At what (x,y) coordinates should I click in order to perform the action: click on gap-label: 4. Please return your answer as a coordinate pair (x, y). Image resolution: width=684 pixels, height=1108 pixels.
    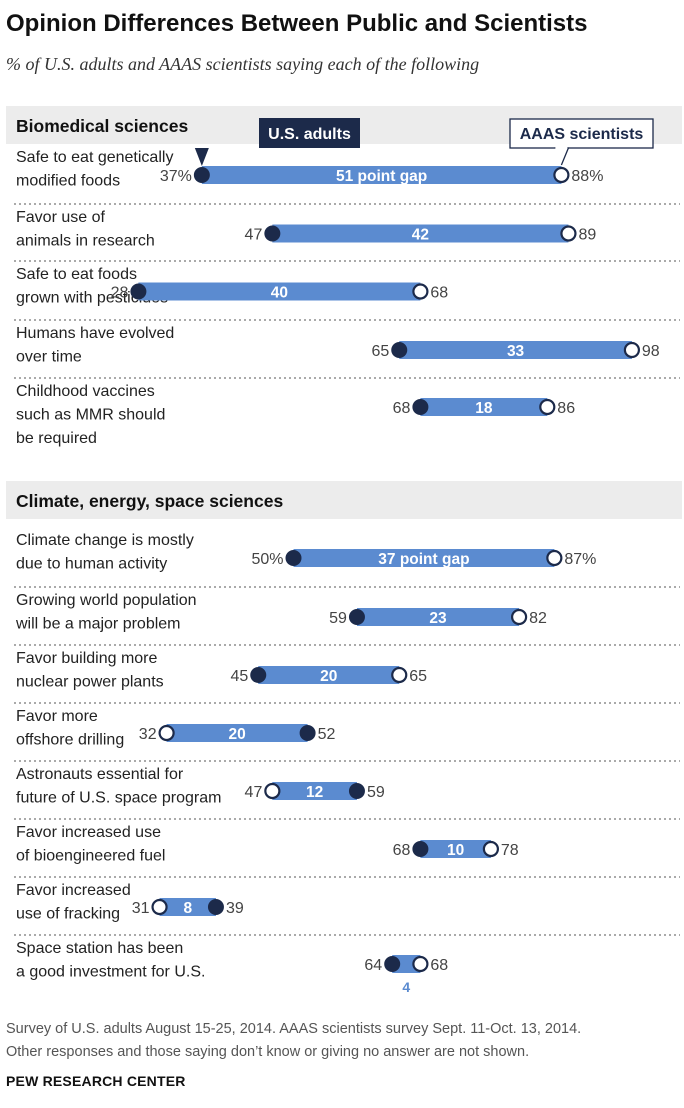
    Looking at the image, I should click on (406, 987).